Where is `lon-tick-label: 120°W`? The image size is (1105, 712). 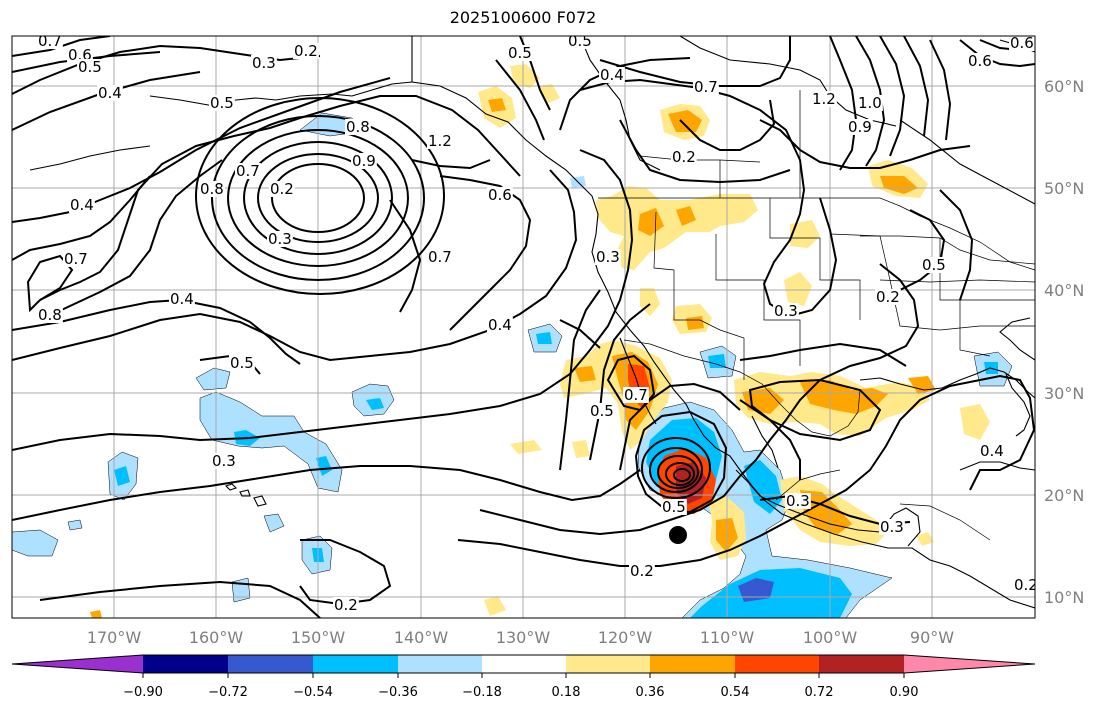 lon-tick-label: 120°W is located at coordinates (625, 637).